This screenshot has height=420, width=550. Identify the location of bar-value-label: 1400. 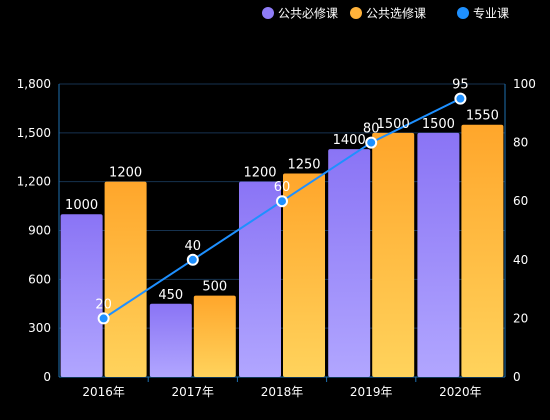
(349, 140).